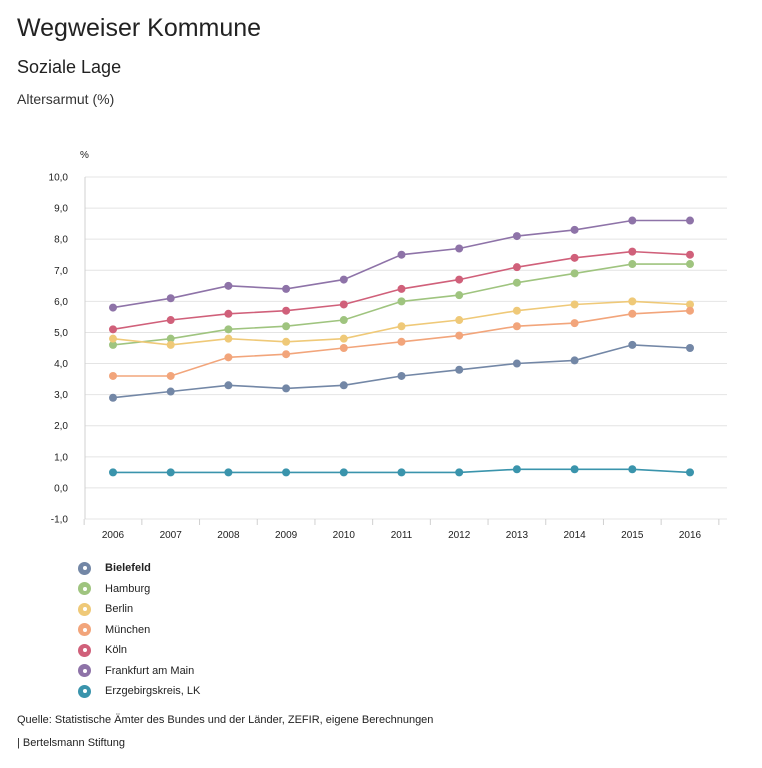  I want to click on x-tick-label: 2014, so click(574, 535).